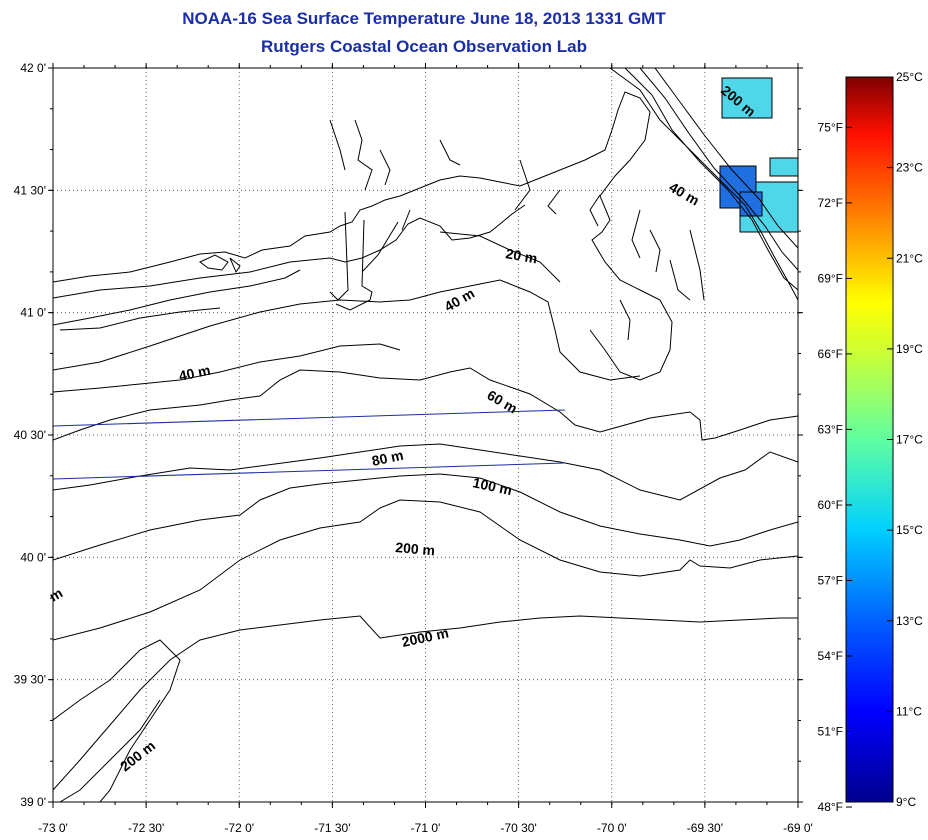 This screenshot has height=840, width=928. Describe the element at coordinates (33, 802) in the screenshot. I see `lat-tick-label: 39 0'` at that location.